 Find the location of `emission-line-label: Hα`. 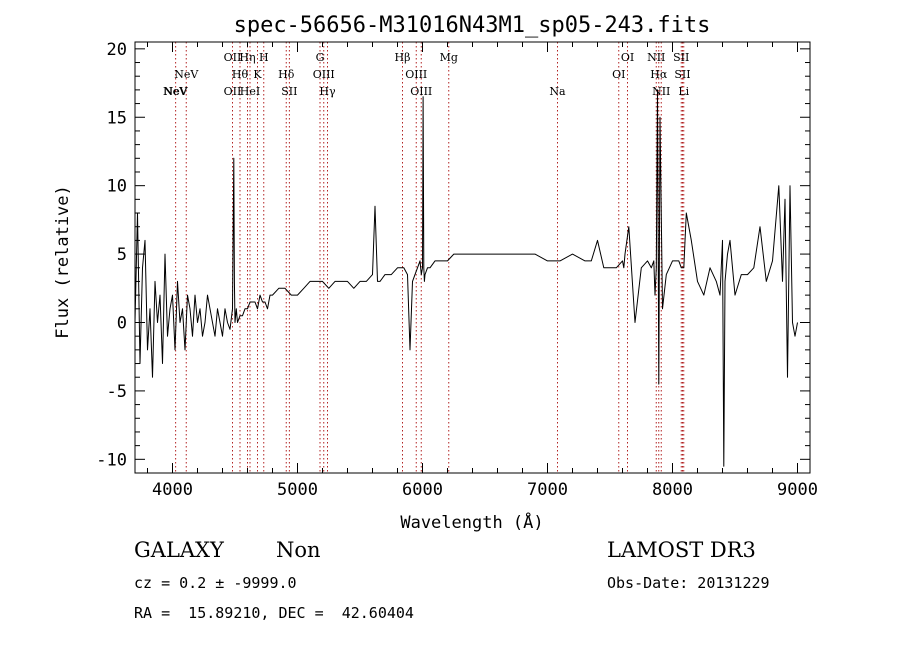

emission-line-label: Hα is located at coordinates (659, 74).